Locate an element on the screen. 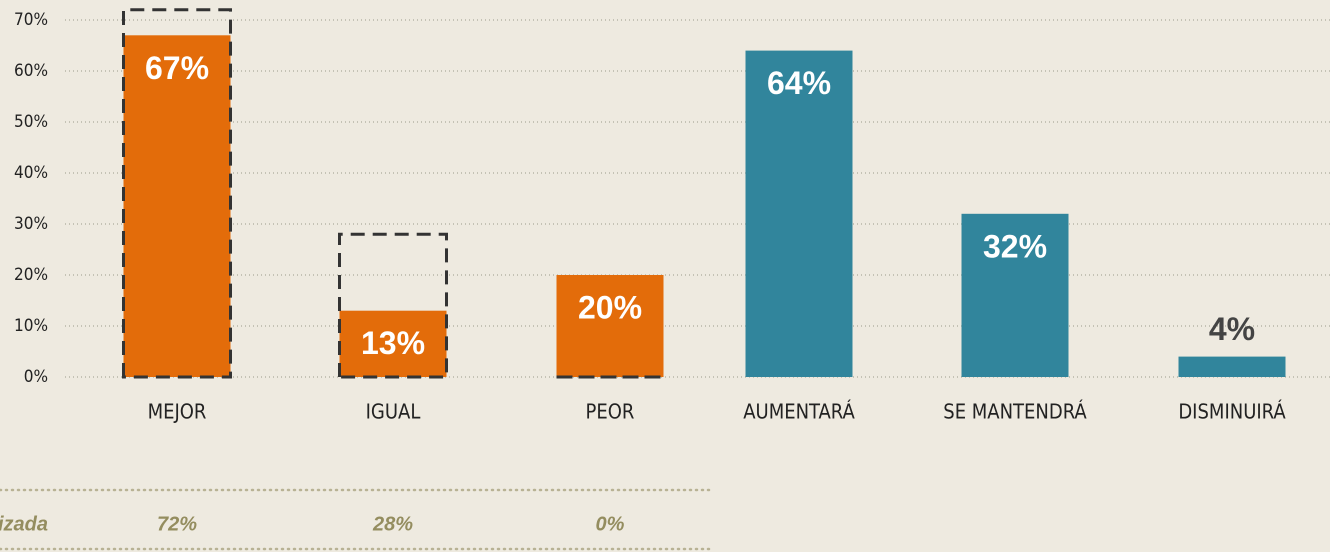 The height and width of the screenshot is (552, 1330). value-label: 67% is located at coordinates (177, 68).